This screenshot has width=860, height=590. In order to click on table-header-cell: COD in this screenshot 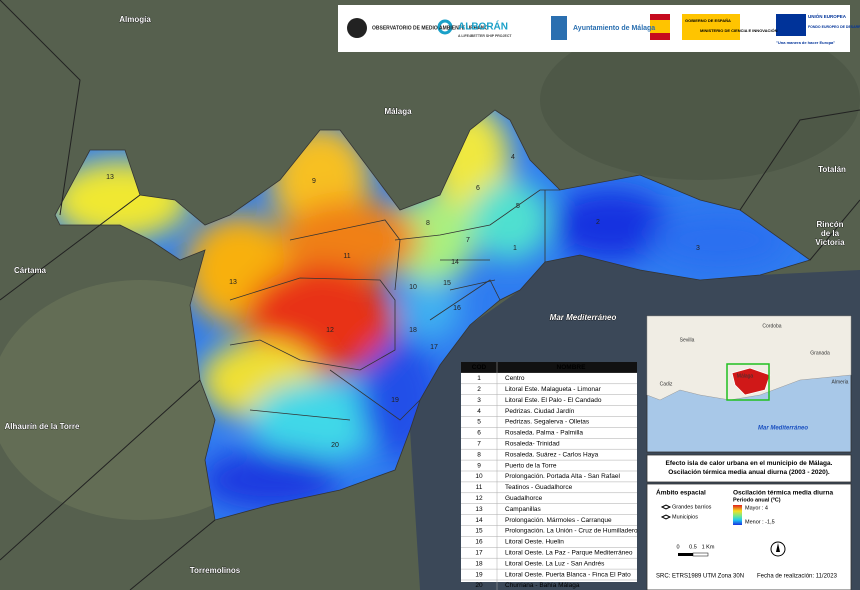, I will do `click(479, 367)`.